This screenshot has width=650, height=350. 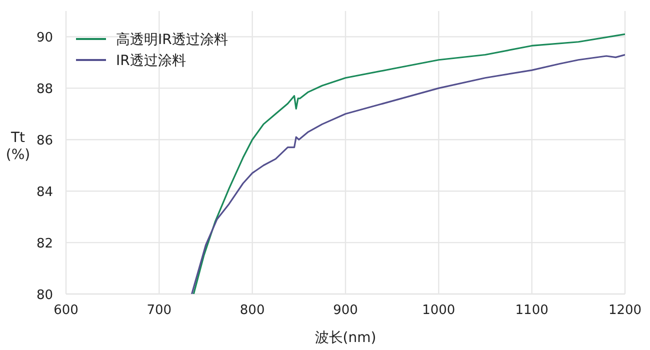 What do you see at coordinates (345, 310) in the screenshot?
I see `x-tick-label: 900` at bounding box center [345, 310].